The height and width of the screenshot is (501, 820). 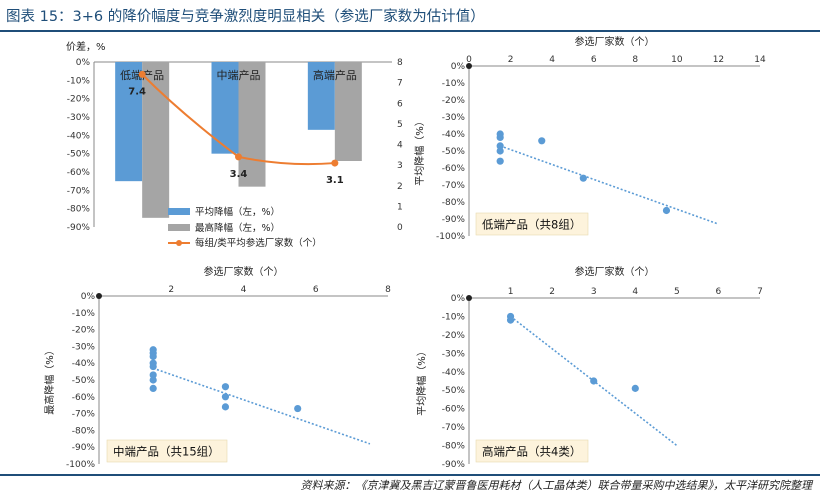 I want to click on y-axis-title: 价差，%, so click(x=86, y=46).